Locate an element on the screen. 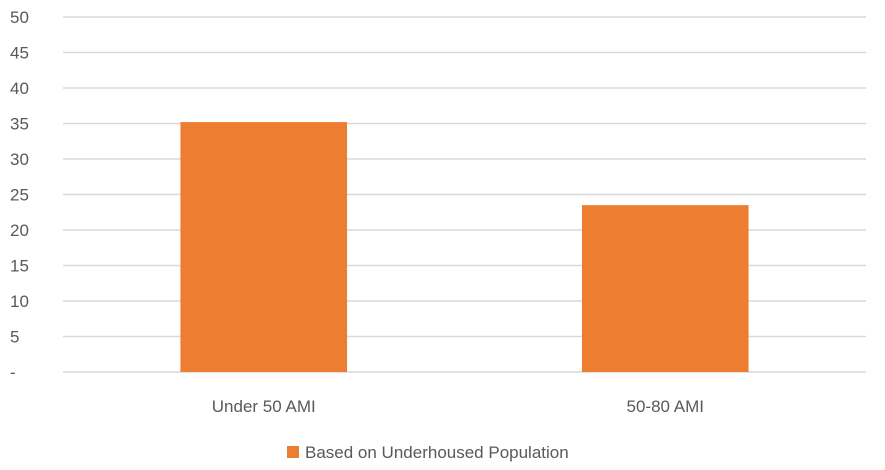 The height and width of the screenshot is (470, 885). x-axis-category-labels: Under 50 AMI 50-80 AMI is located at coordinates (458, 406).